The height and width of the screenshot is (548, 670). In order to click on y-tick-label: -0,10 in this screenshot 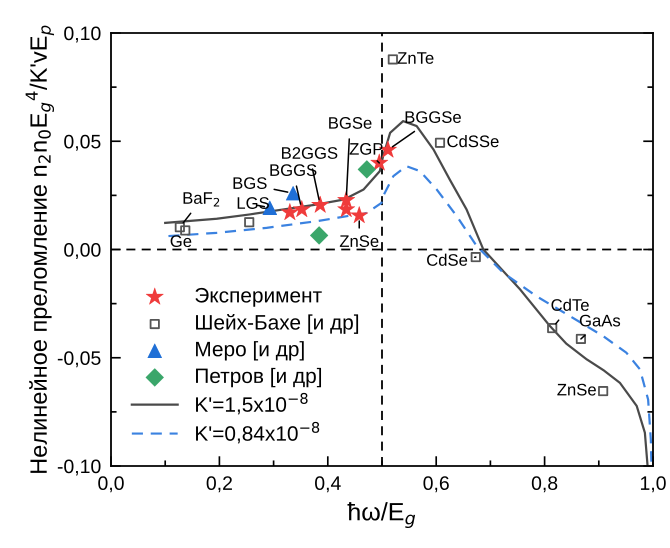, I will do `click(79, 467)`.